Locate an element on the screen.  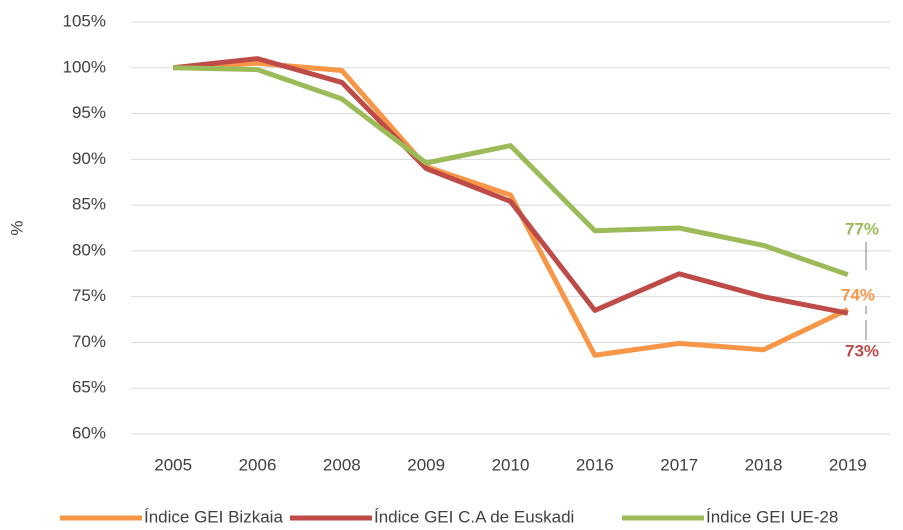
y-axis-label: % is located at coordinates (16, 227).